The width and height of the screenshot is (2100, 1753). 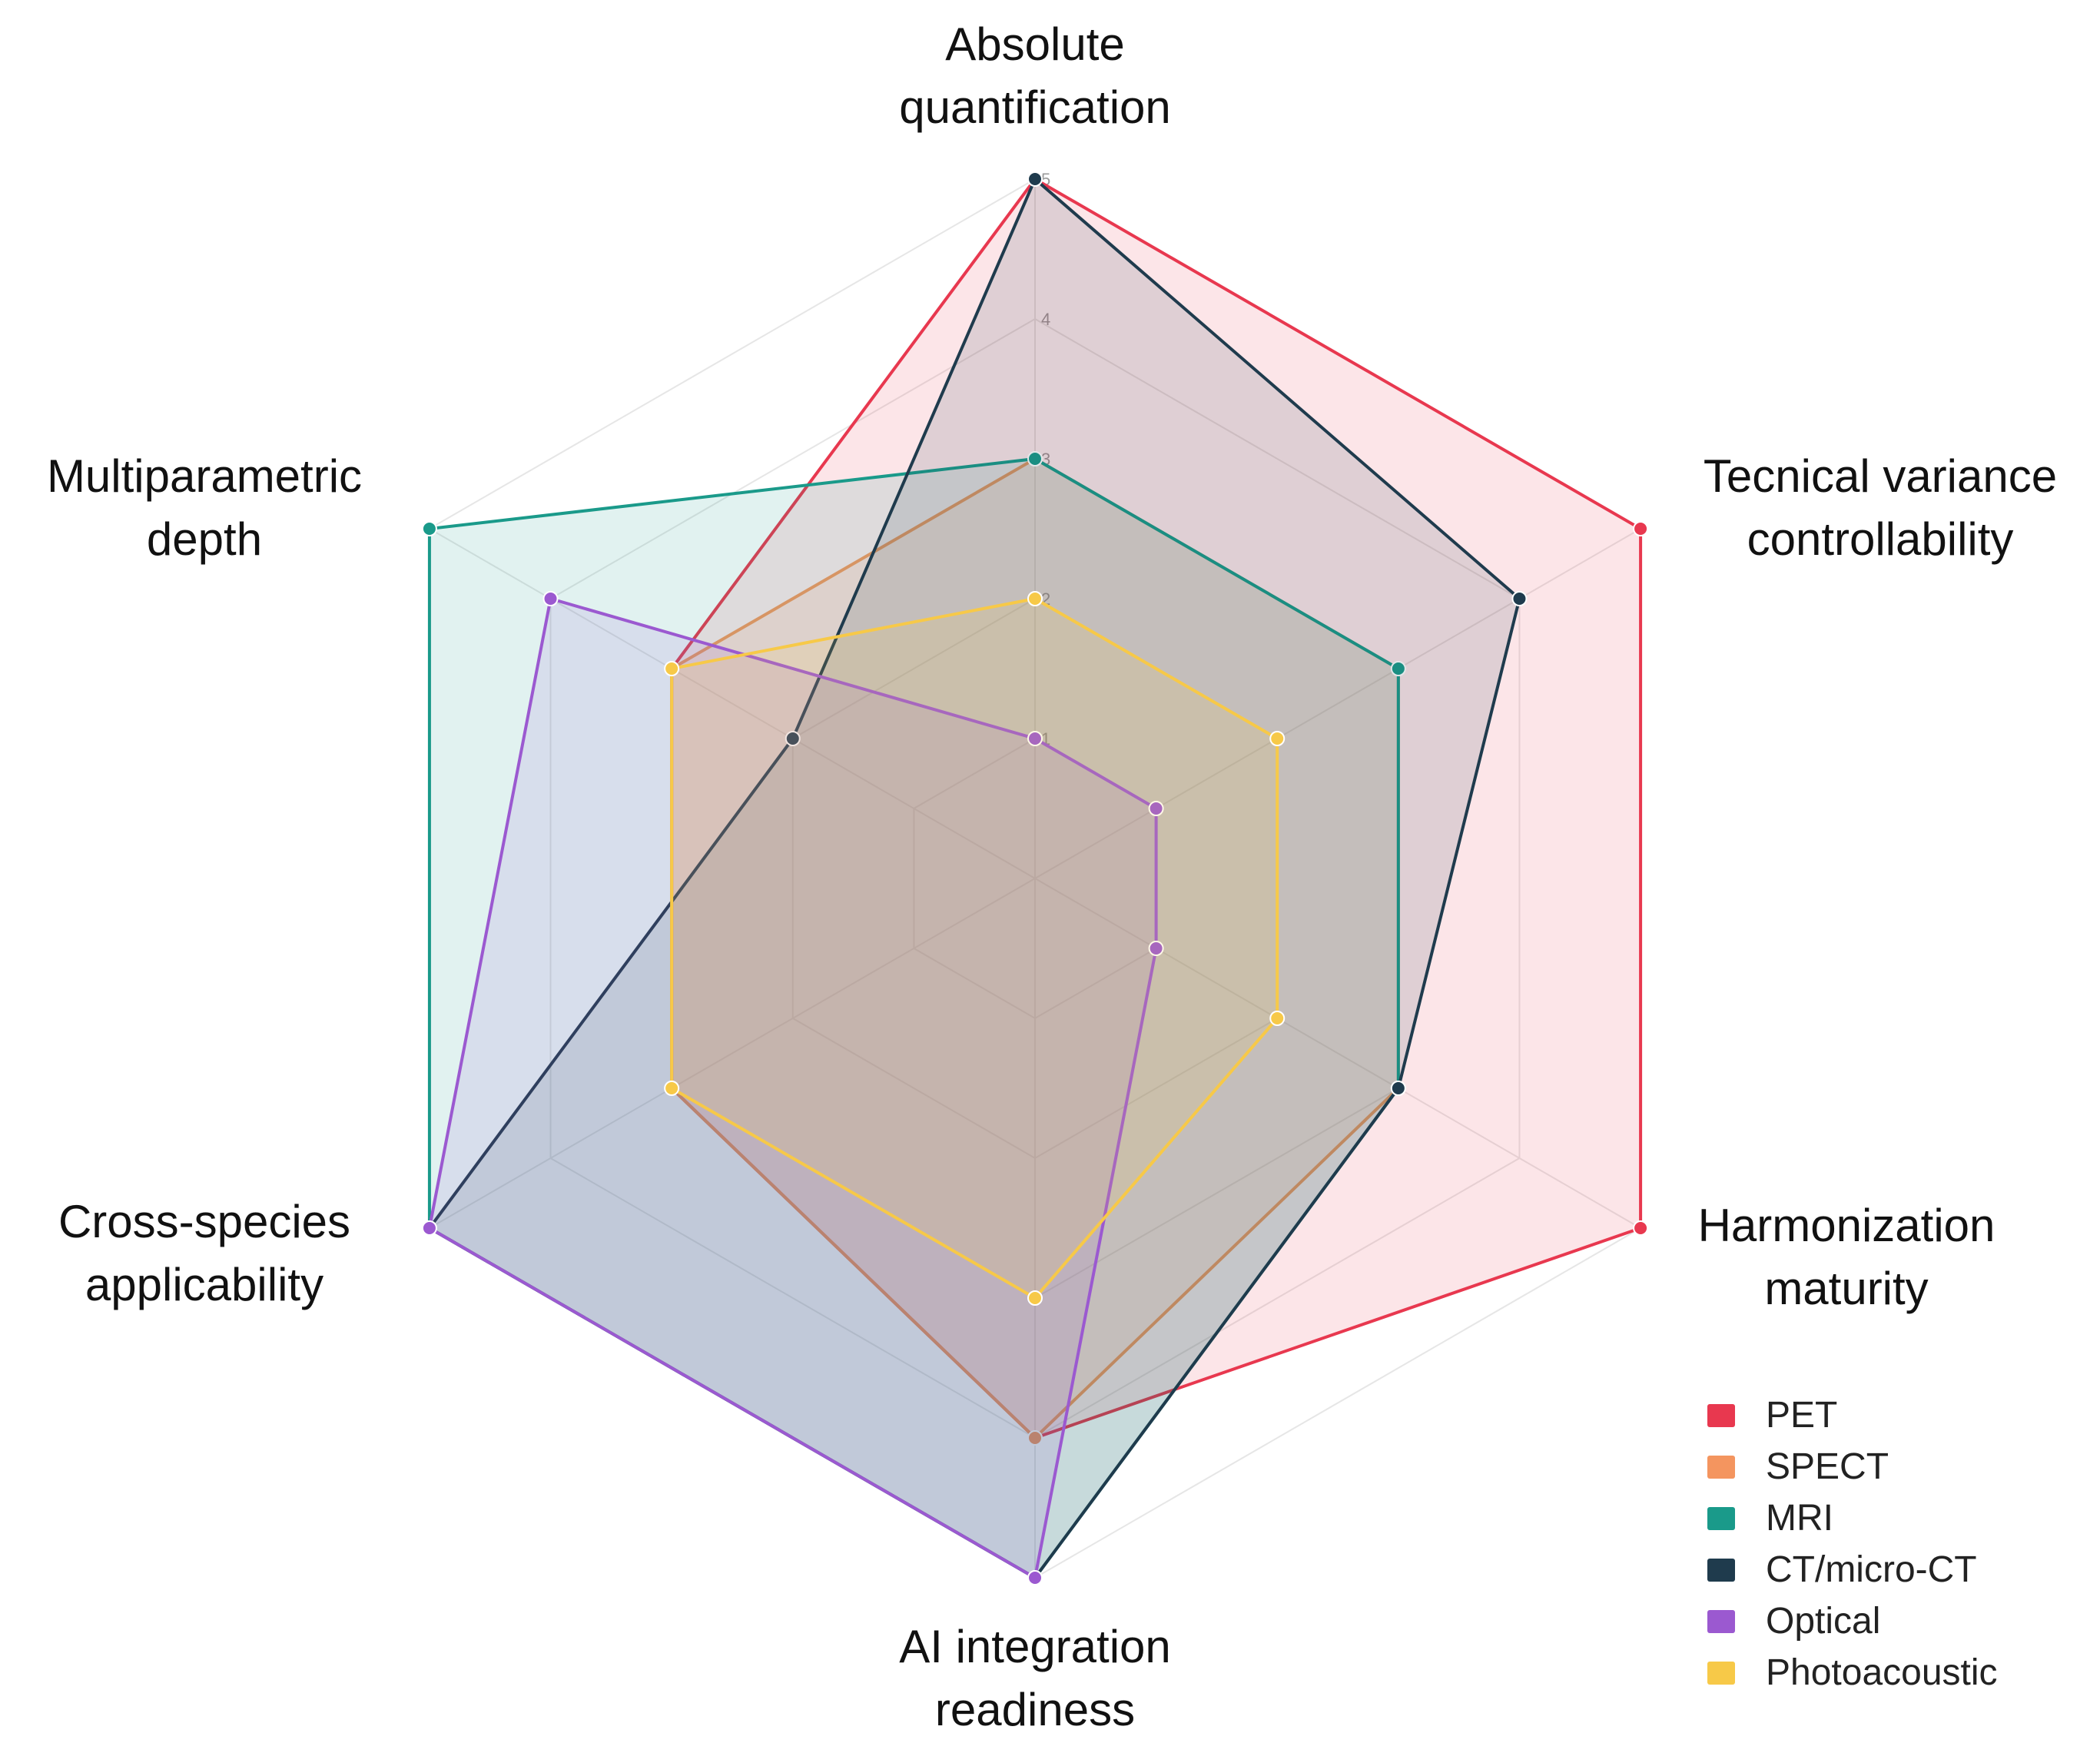 What do you see at coordinates (1035, 76) in the screenshot?
I see `axis-label: Absolute quantification` at bounding box center [1035, 76].